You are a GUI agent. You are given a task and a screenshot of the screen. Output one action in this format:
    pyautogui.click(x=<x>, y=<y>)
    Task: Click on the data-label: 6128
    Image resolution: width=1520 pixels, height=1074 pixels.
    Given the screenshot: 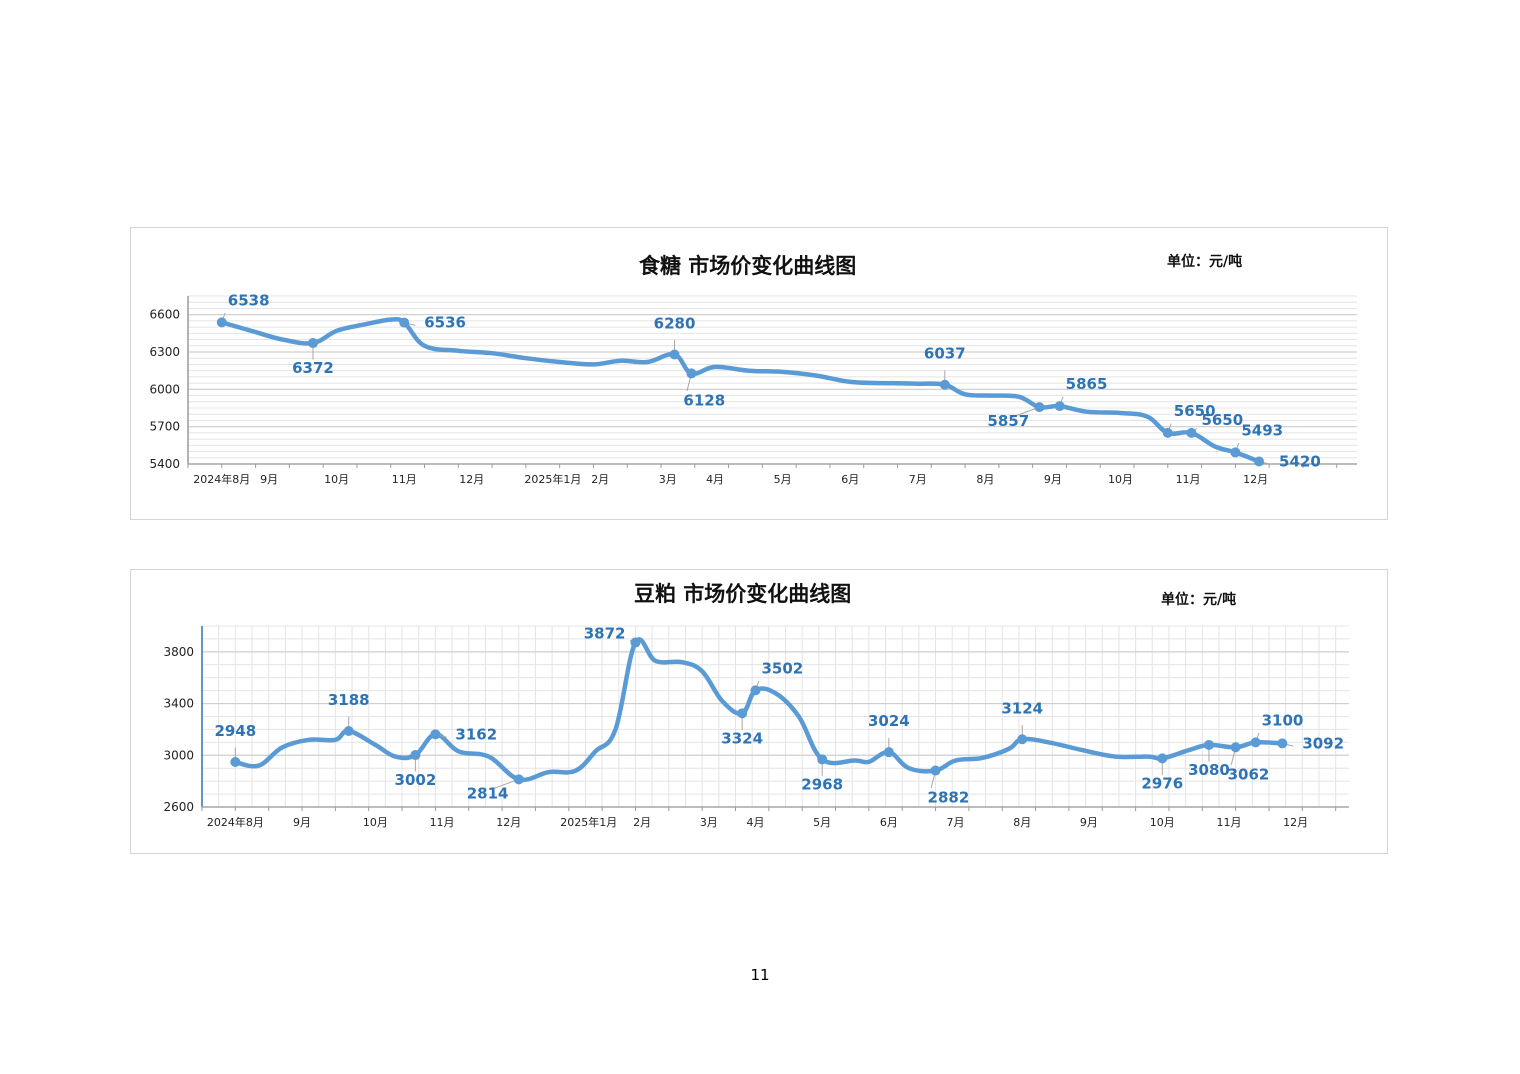 What is the action you would take?
    pyautogui.click(x=704, y=400)
    